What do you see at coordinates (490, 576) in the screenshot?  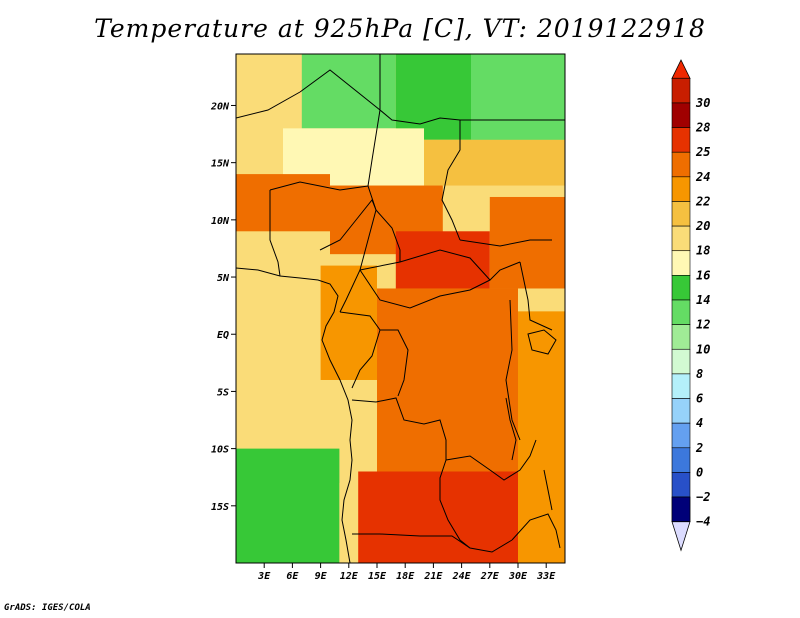 I see `x-tick-label: 27E` at bounding box center [490, 576].